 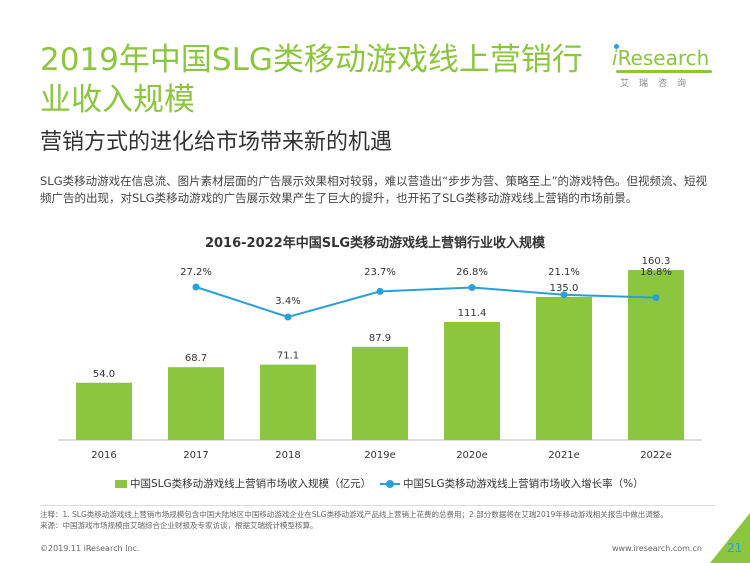 What do you see at coordinates (380, 393) in the screenshot?
I see `bar-2019e` at bounding box center [380, 393].